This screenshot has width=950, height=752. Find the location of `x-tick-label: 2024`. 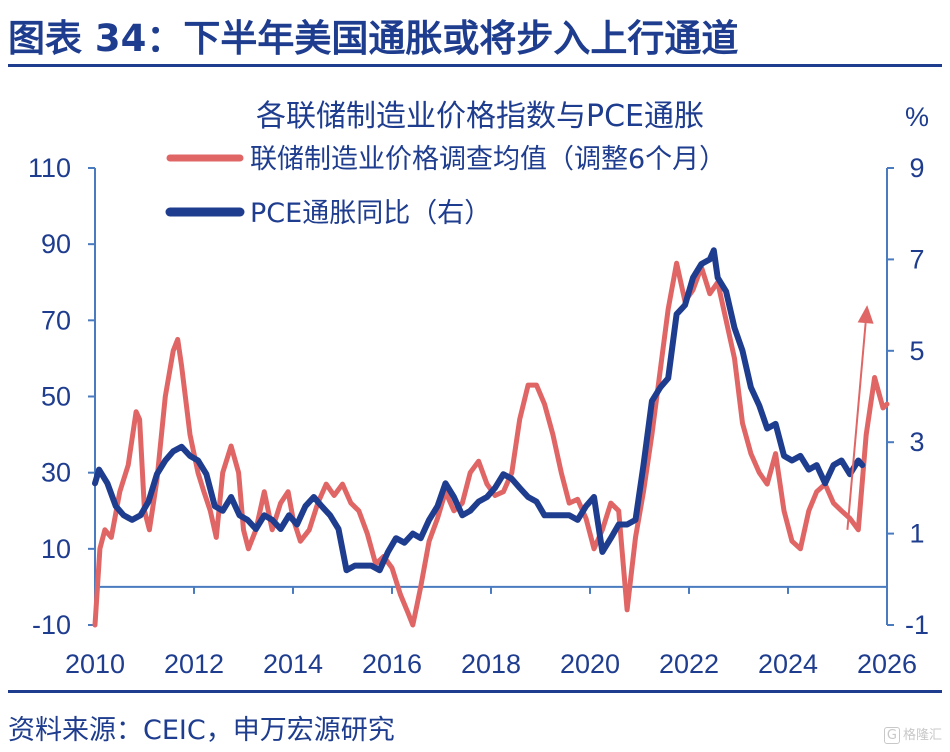

x-tick-label: 2024 is located at coordinates (788, 664).